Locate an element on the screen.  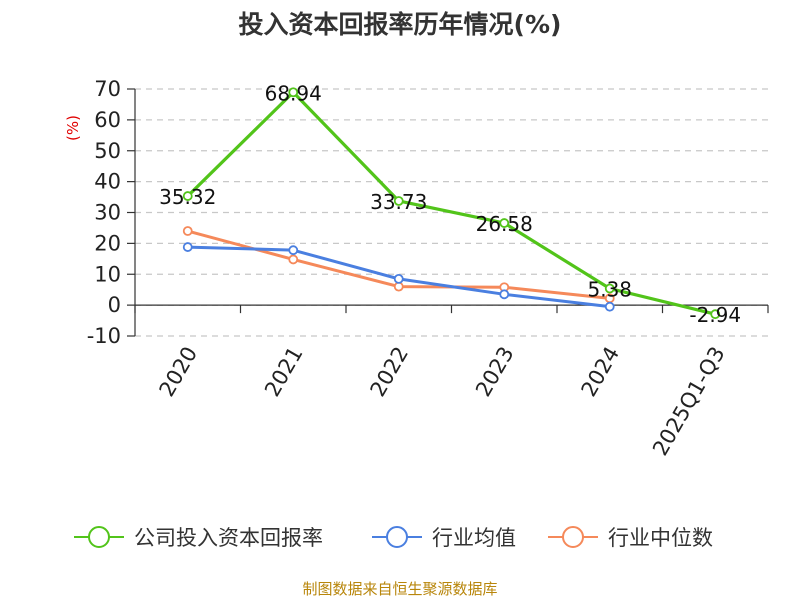
y-tick-label: 70 is located at coordinates (107, 89).